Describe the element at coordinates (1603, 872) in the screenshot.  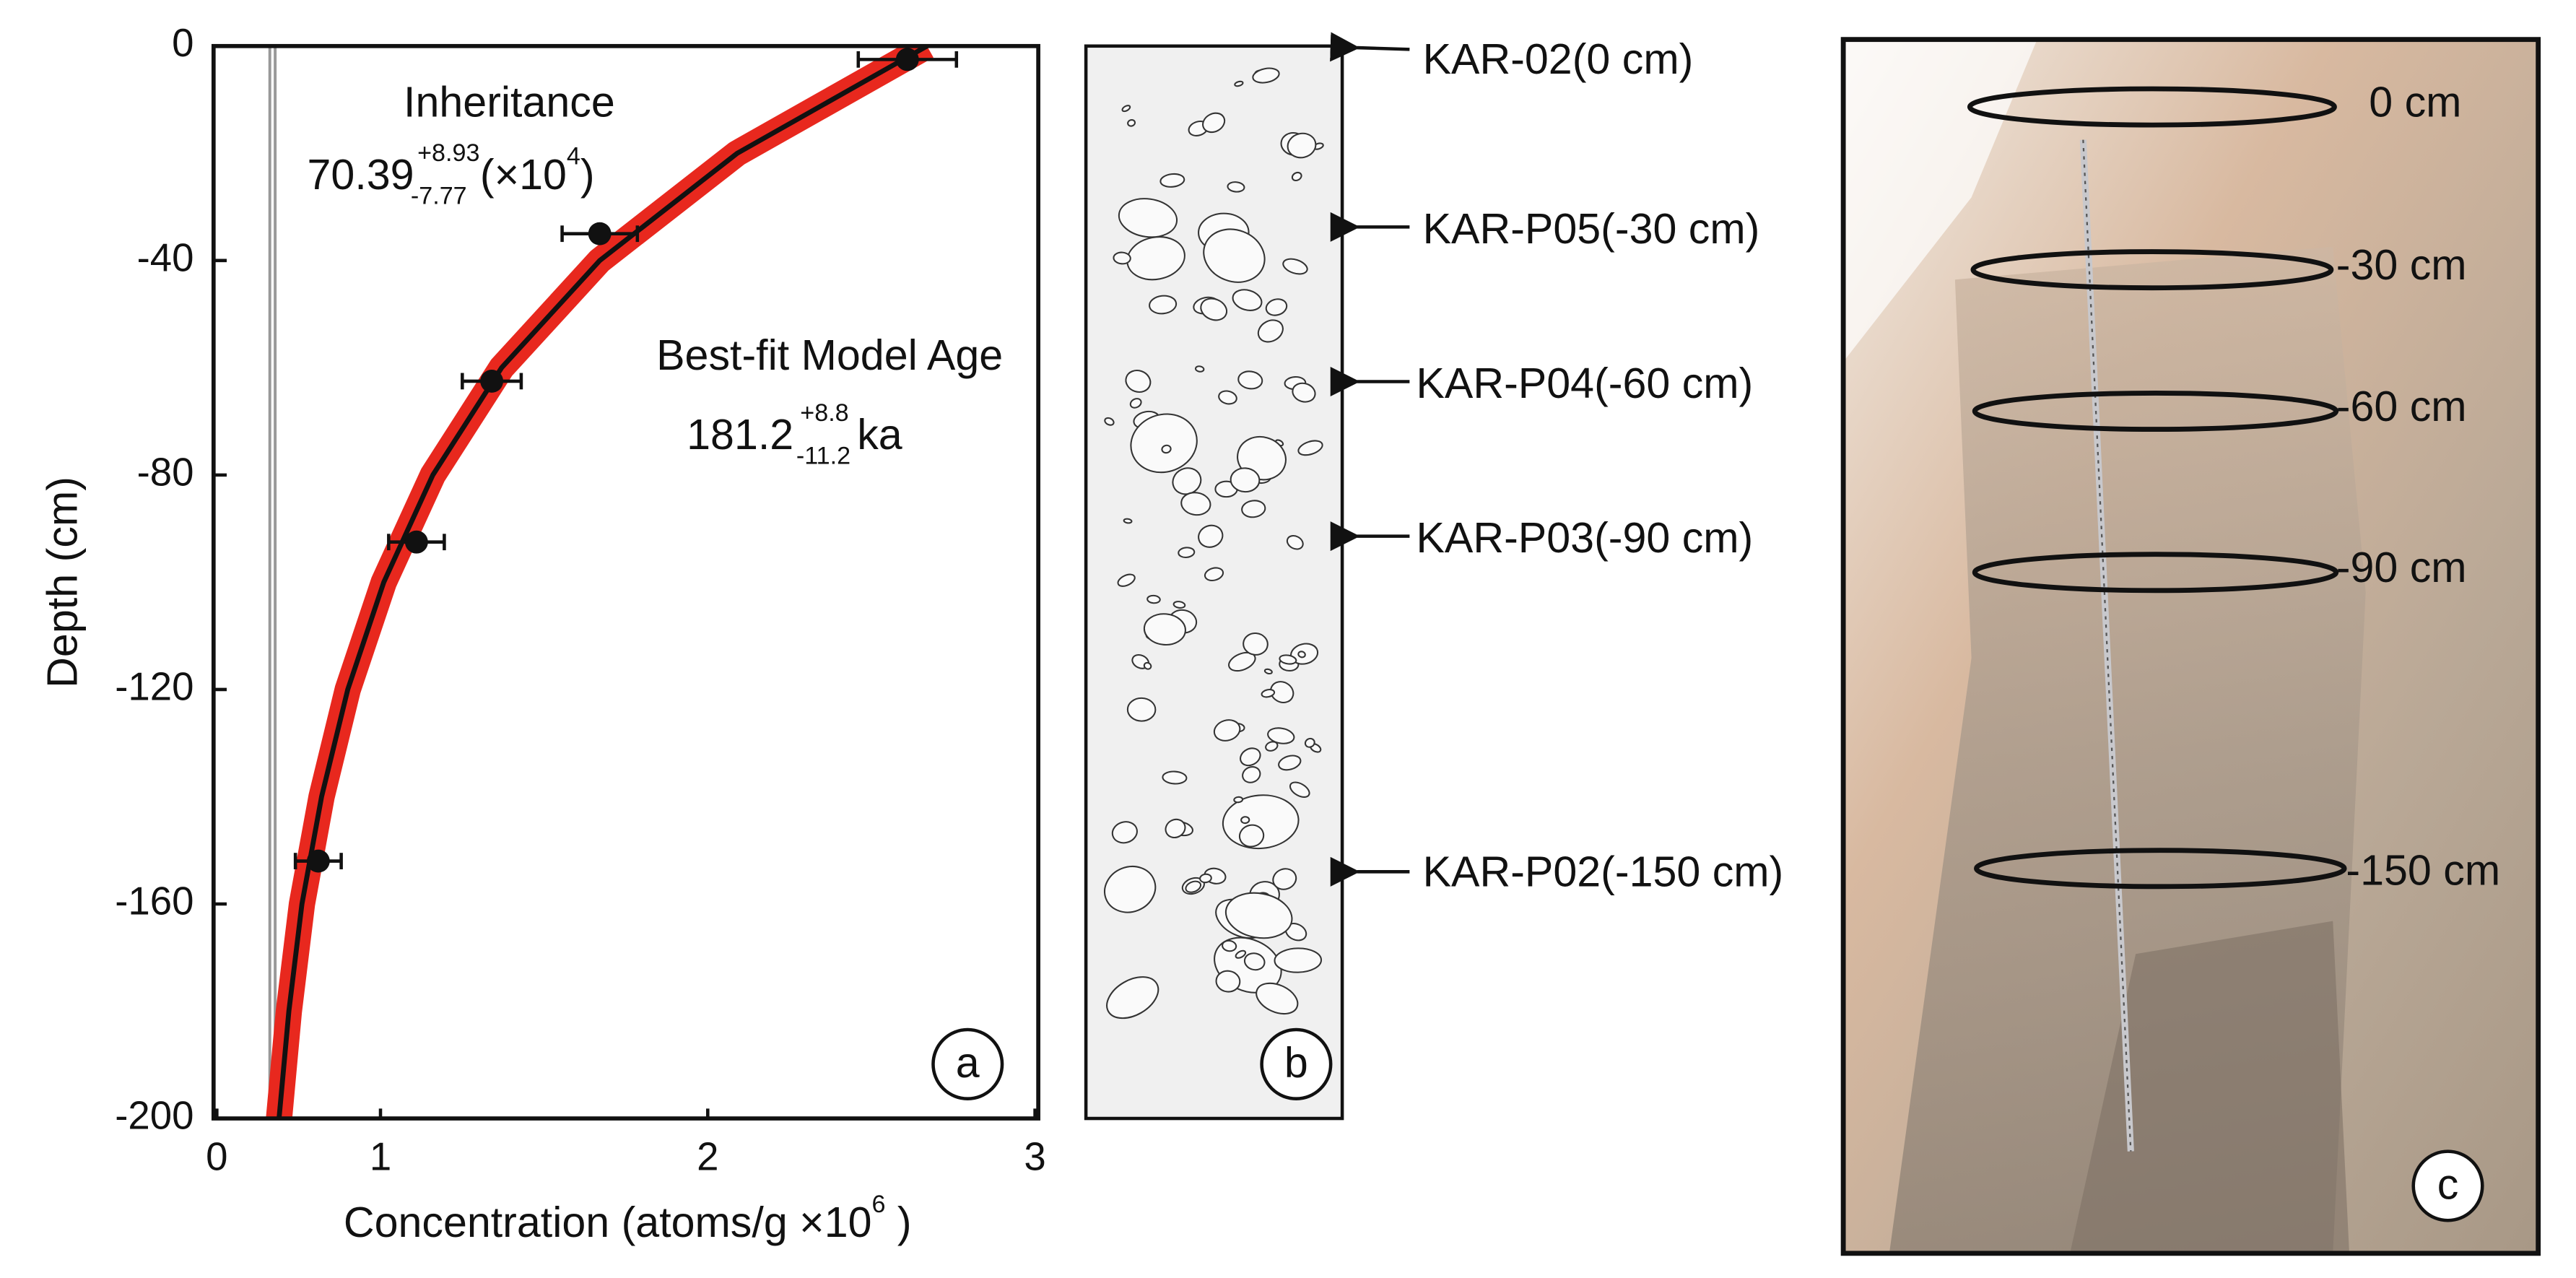
I see `sample-label: KAR-P02(-150 cm)` at that location.